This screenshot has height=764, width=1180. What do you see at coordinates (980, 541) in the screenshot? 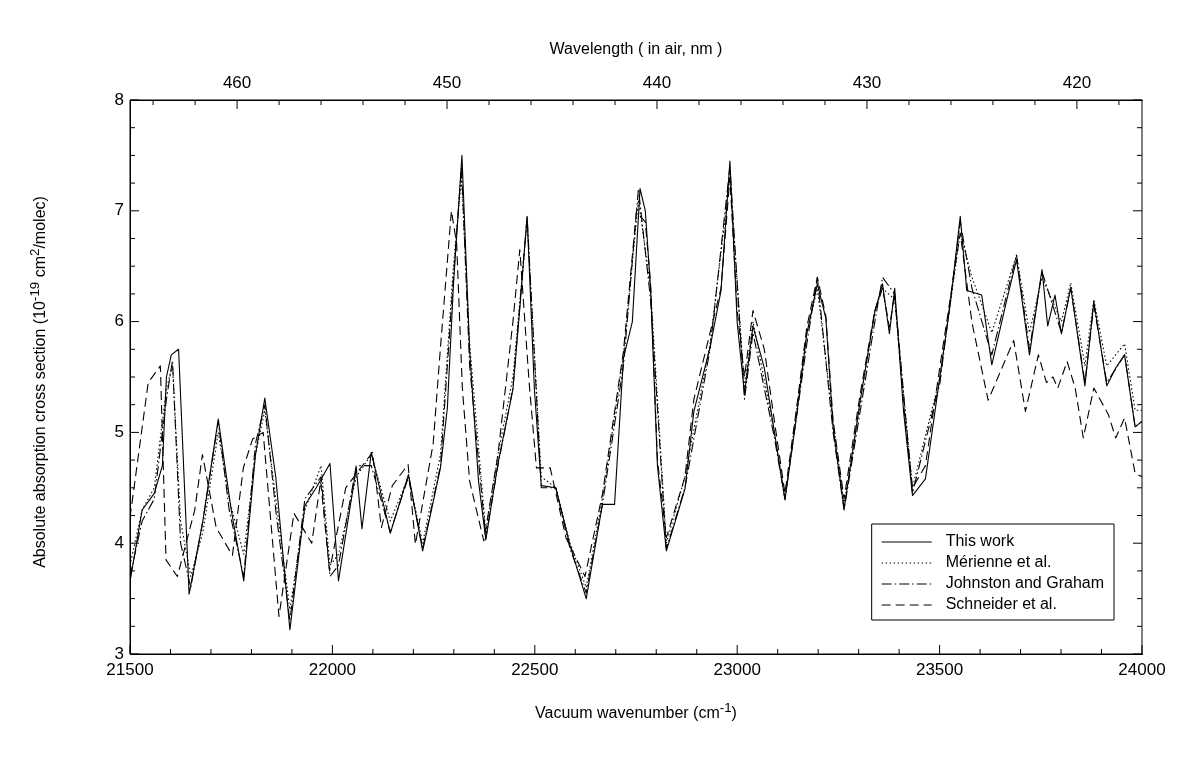
I see `legend-label: This work` at bounding box center [980, 541].